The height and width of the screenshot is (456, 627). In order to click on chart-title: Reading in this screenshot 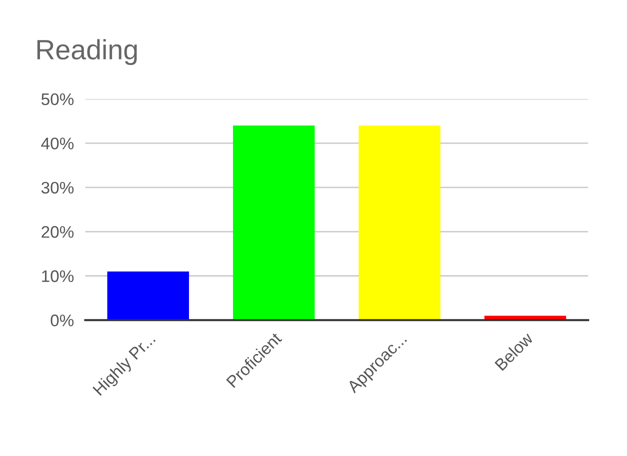, I will do `click(87, 52)`.